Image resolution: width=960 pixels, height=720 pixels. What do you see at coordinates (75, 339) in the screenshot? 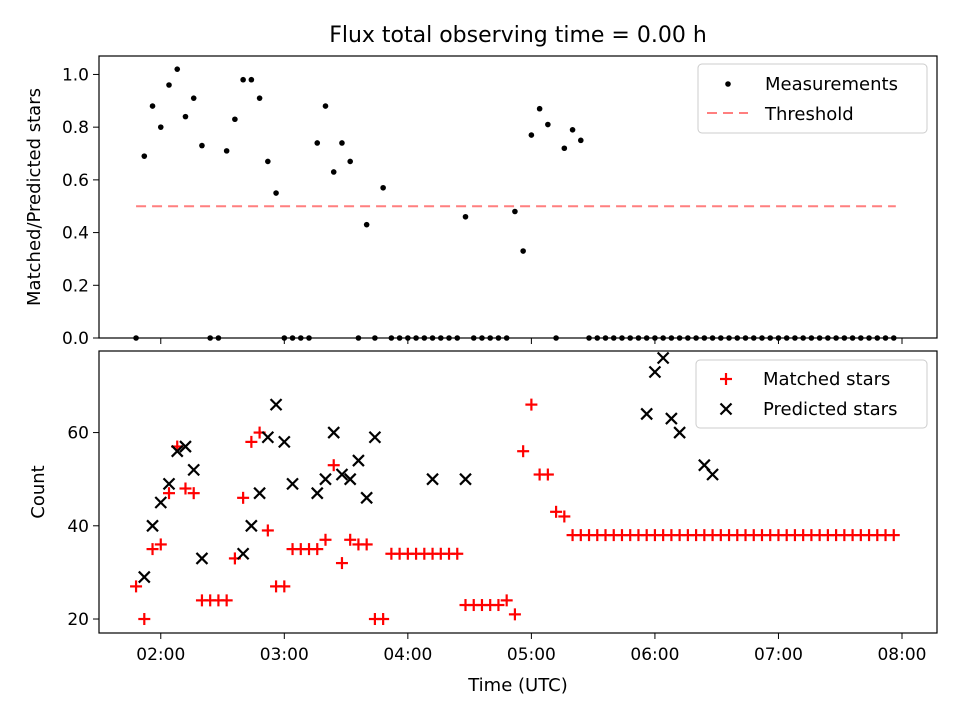
I see `y-tick-label: 0.0` at bounding box center [75, 339].